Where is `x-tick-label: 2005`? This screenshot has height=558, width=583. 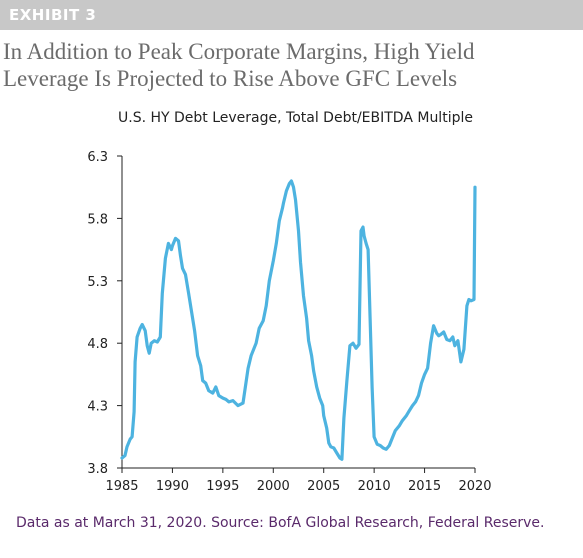 x-tick-label: 2005 is located at coordinates (323, 486).